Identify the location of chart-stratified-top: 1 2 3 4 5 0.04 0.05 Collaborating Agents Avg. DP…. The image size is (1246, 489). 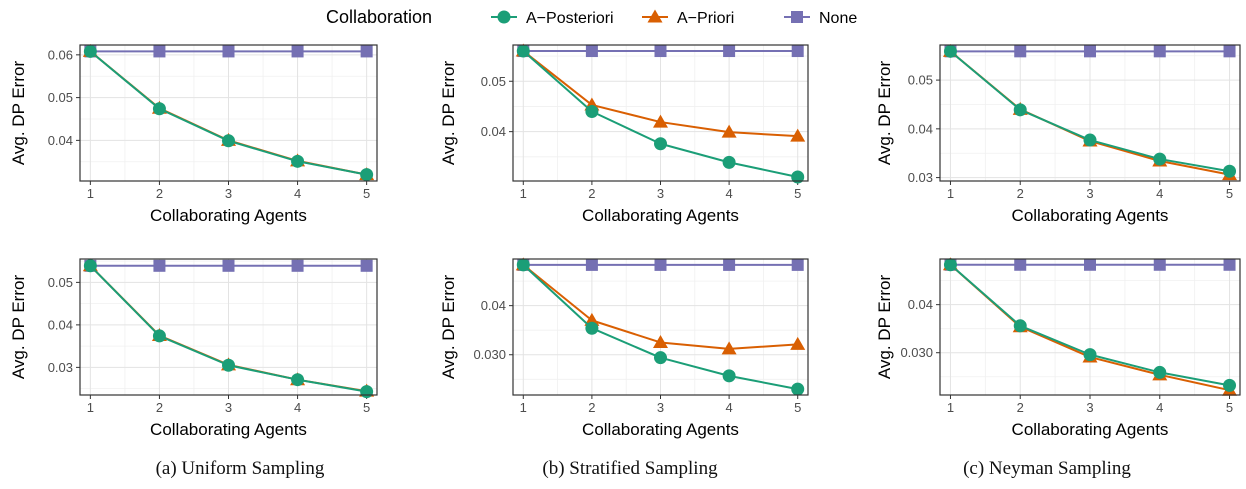
(624, 134).